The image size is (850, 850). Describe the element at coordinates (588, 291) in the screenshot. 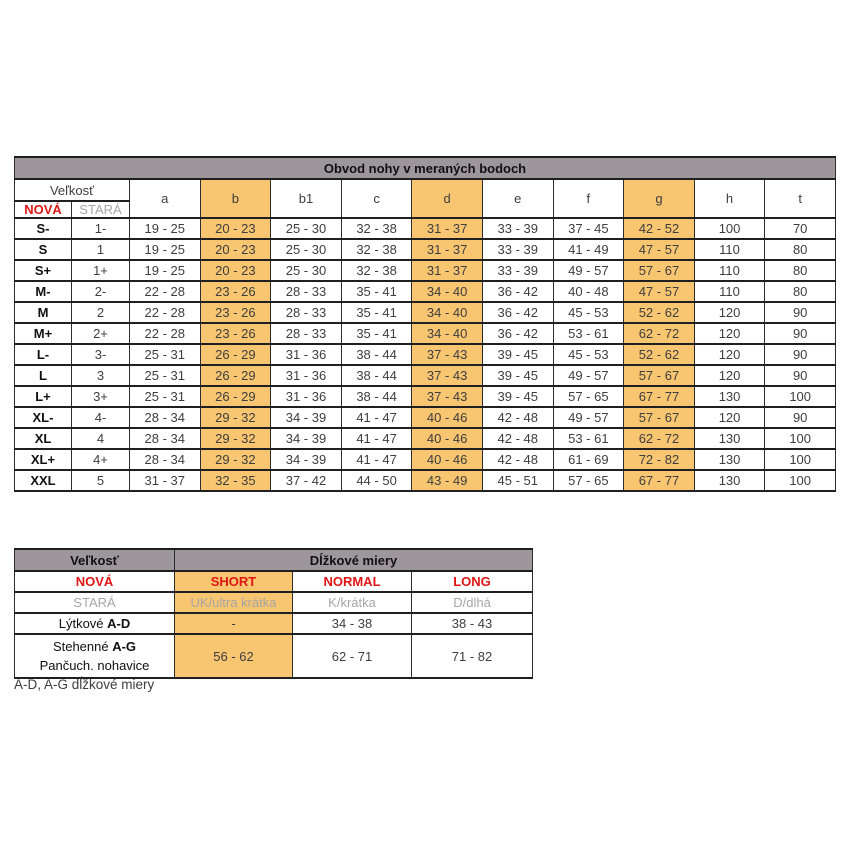

I see `value-cell: 40 - 48` at that location.